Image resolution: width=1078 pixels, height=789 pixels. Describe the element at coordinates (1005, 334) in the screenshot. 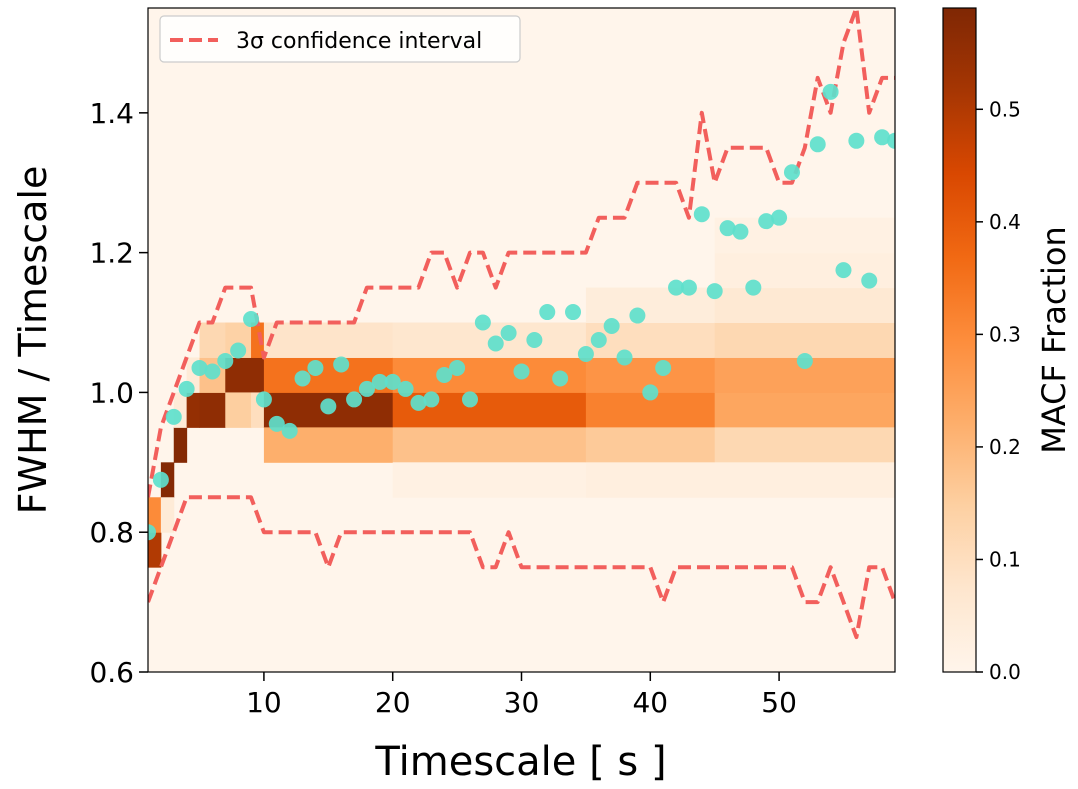

I see `colorbar-tick-label: 0.3` at that location.